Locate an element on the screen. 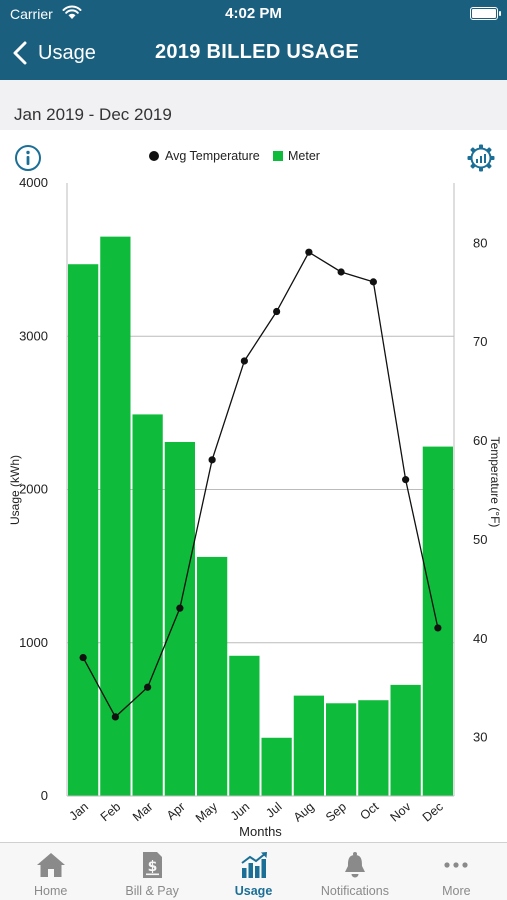  temperature-point-jul is located at coordinates (277, 311).